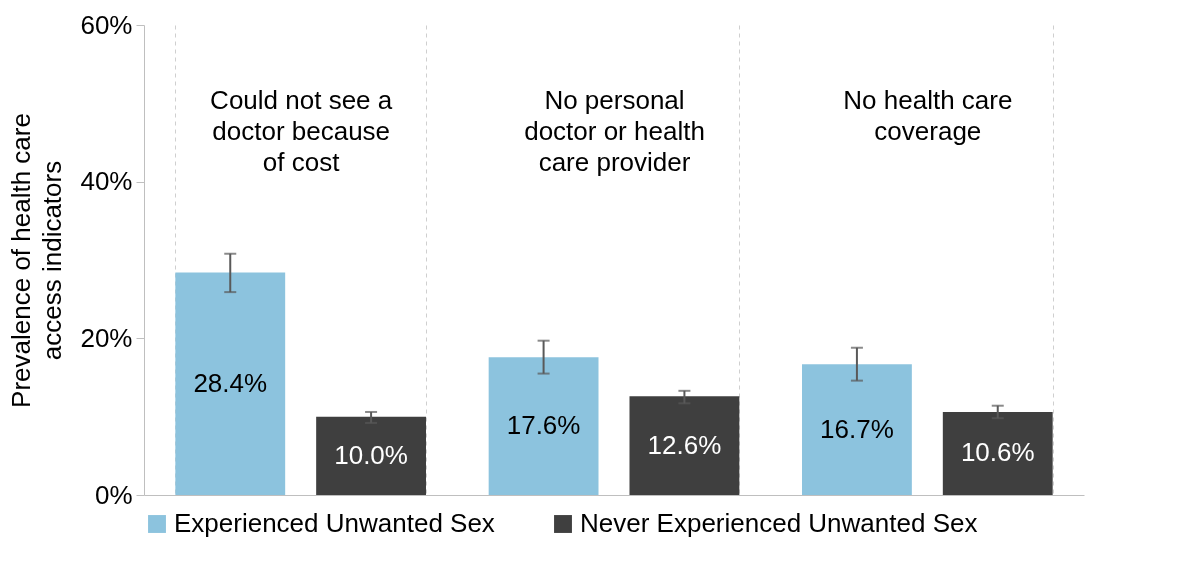  Describe the element at coordinates (997, 452) in the screenshot. I see `data-label: 10.6%` at that location.